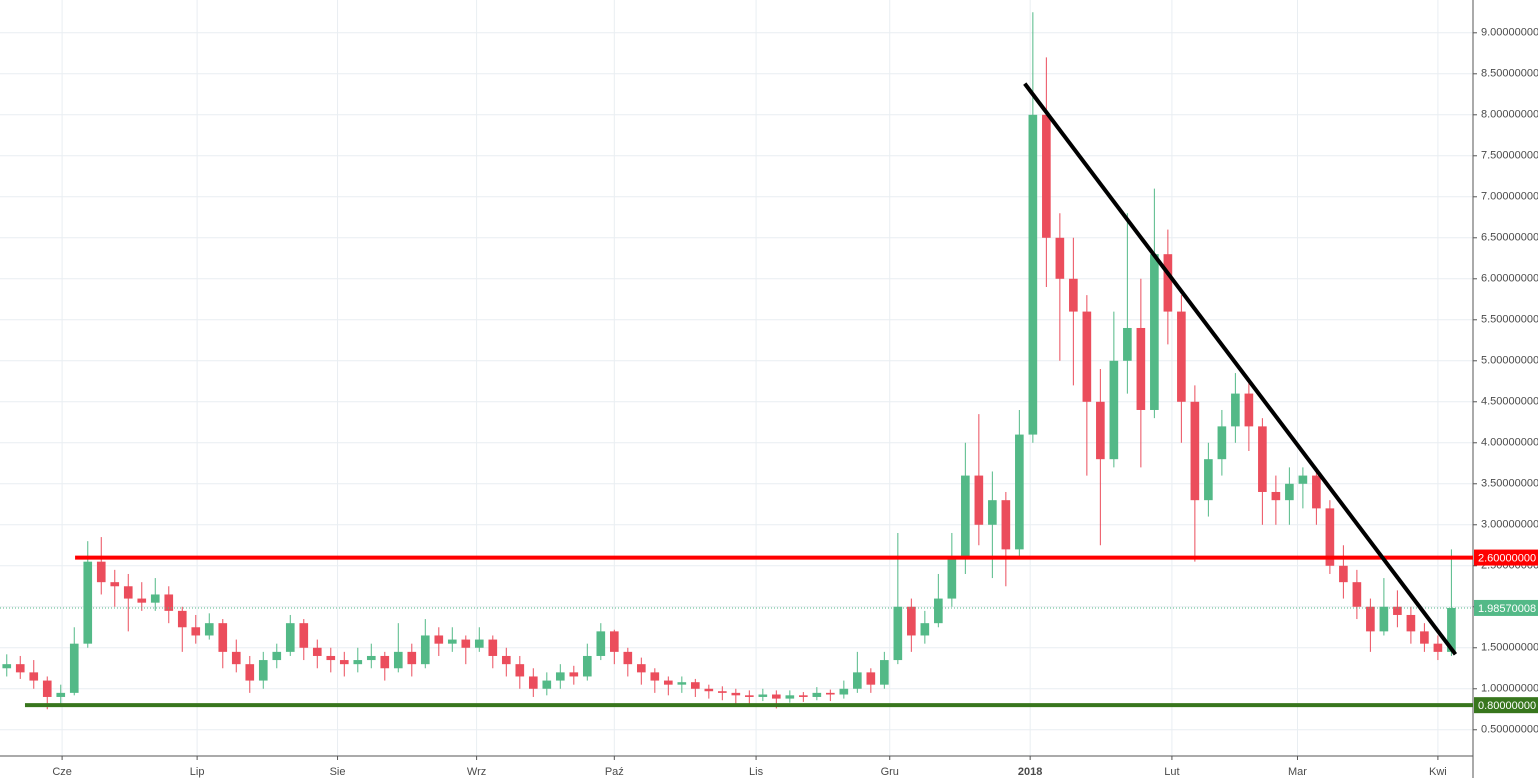 The height and width of the screenshot is (778, 1538). Describe the element at coordinates (1509, 74) in the screenshot. I see `y-tick-label: 8.50000000` at that location.